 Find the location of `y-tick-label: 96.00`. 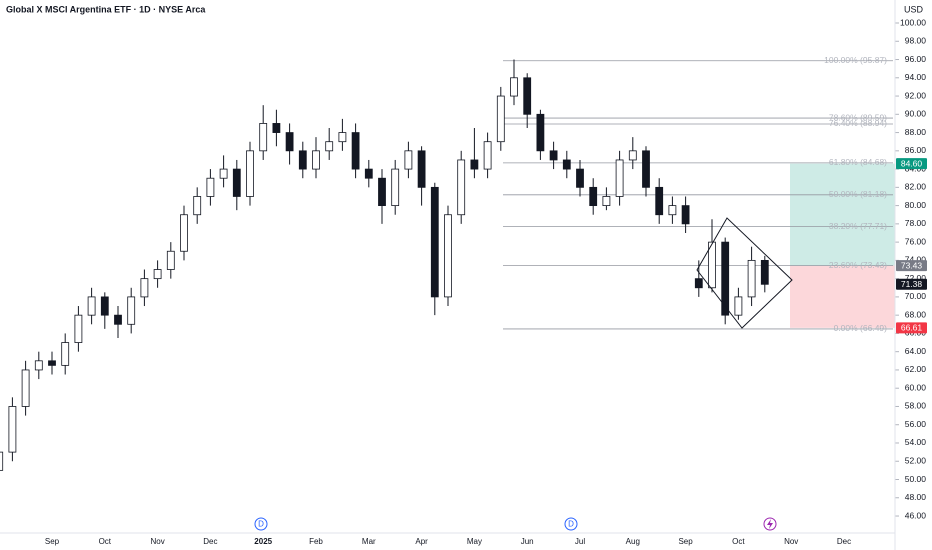

y-tick-label: 96.00 is located at coordinates (916, 59).